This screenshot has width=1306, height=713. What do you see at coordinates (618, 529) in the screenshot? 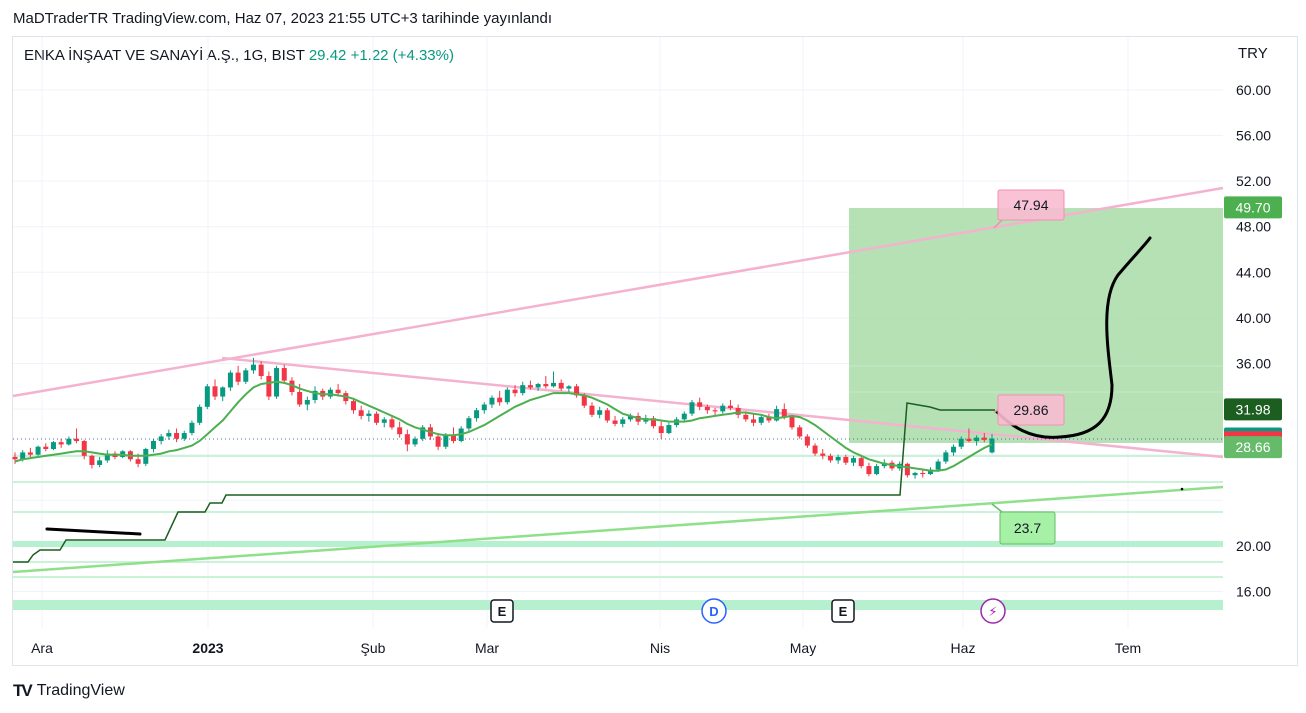
I see `lower-trendline` at bounding box center [618, 529].